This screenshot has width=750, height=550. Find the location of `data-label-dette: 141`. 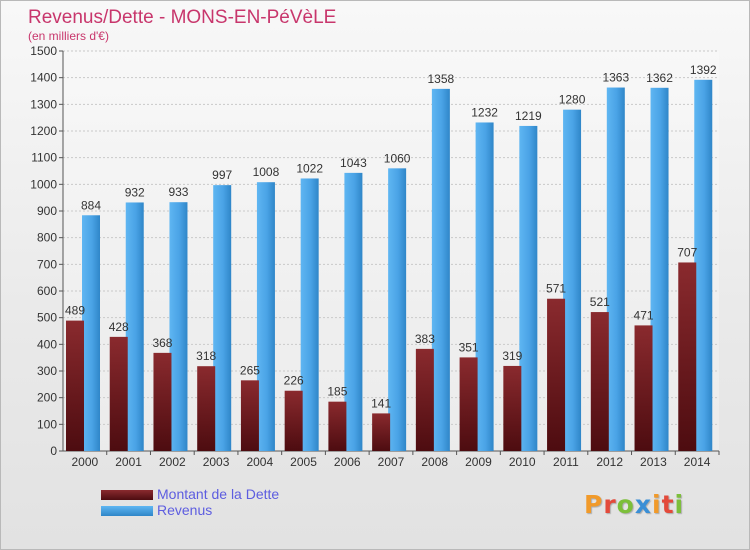

data-label-dette: 141 is located at coordinates (381, 403).